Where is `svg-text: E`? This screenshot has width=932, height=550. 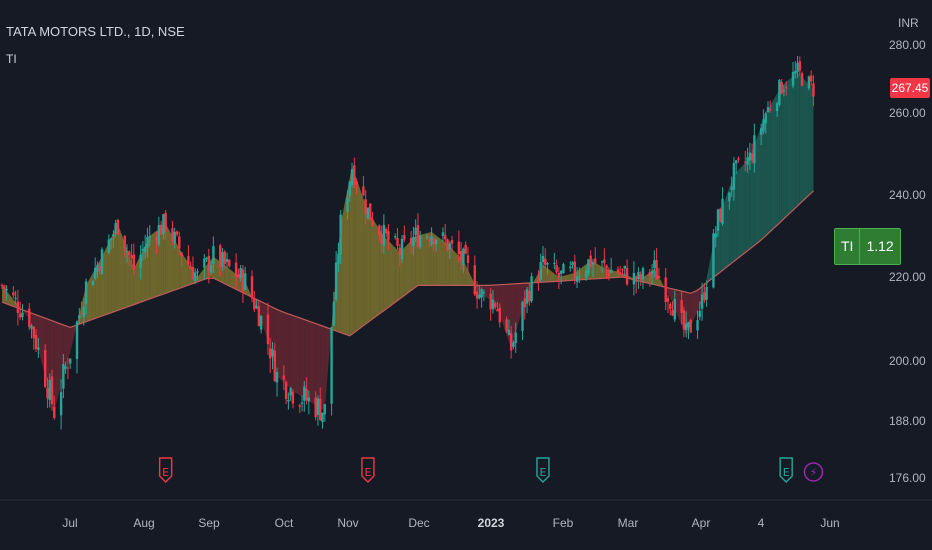
svg-text: E is located at coordinates (165, 472).